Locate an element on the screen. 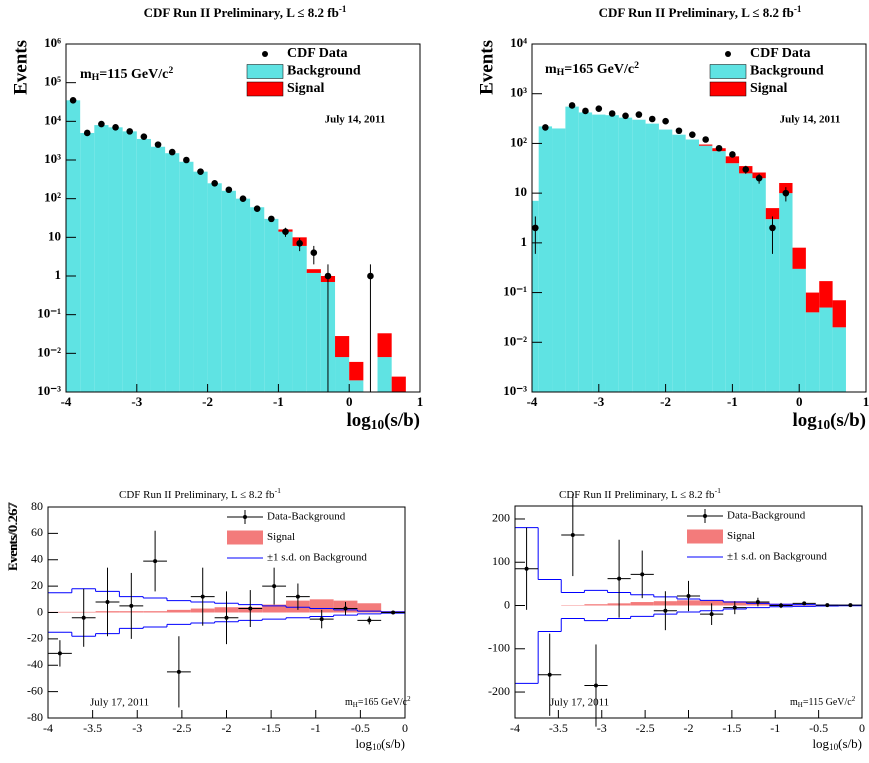 This screenshot has height=763, width=869. x-tick-label: -3.5 is located at coordinates (558, 728).